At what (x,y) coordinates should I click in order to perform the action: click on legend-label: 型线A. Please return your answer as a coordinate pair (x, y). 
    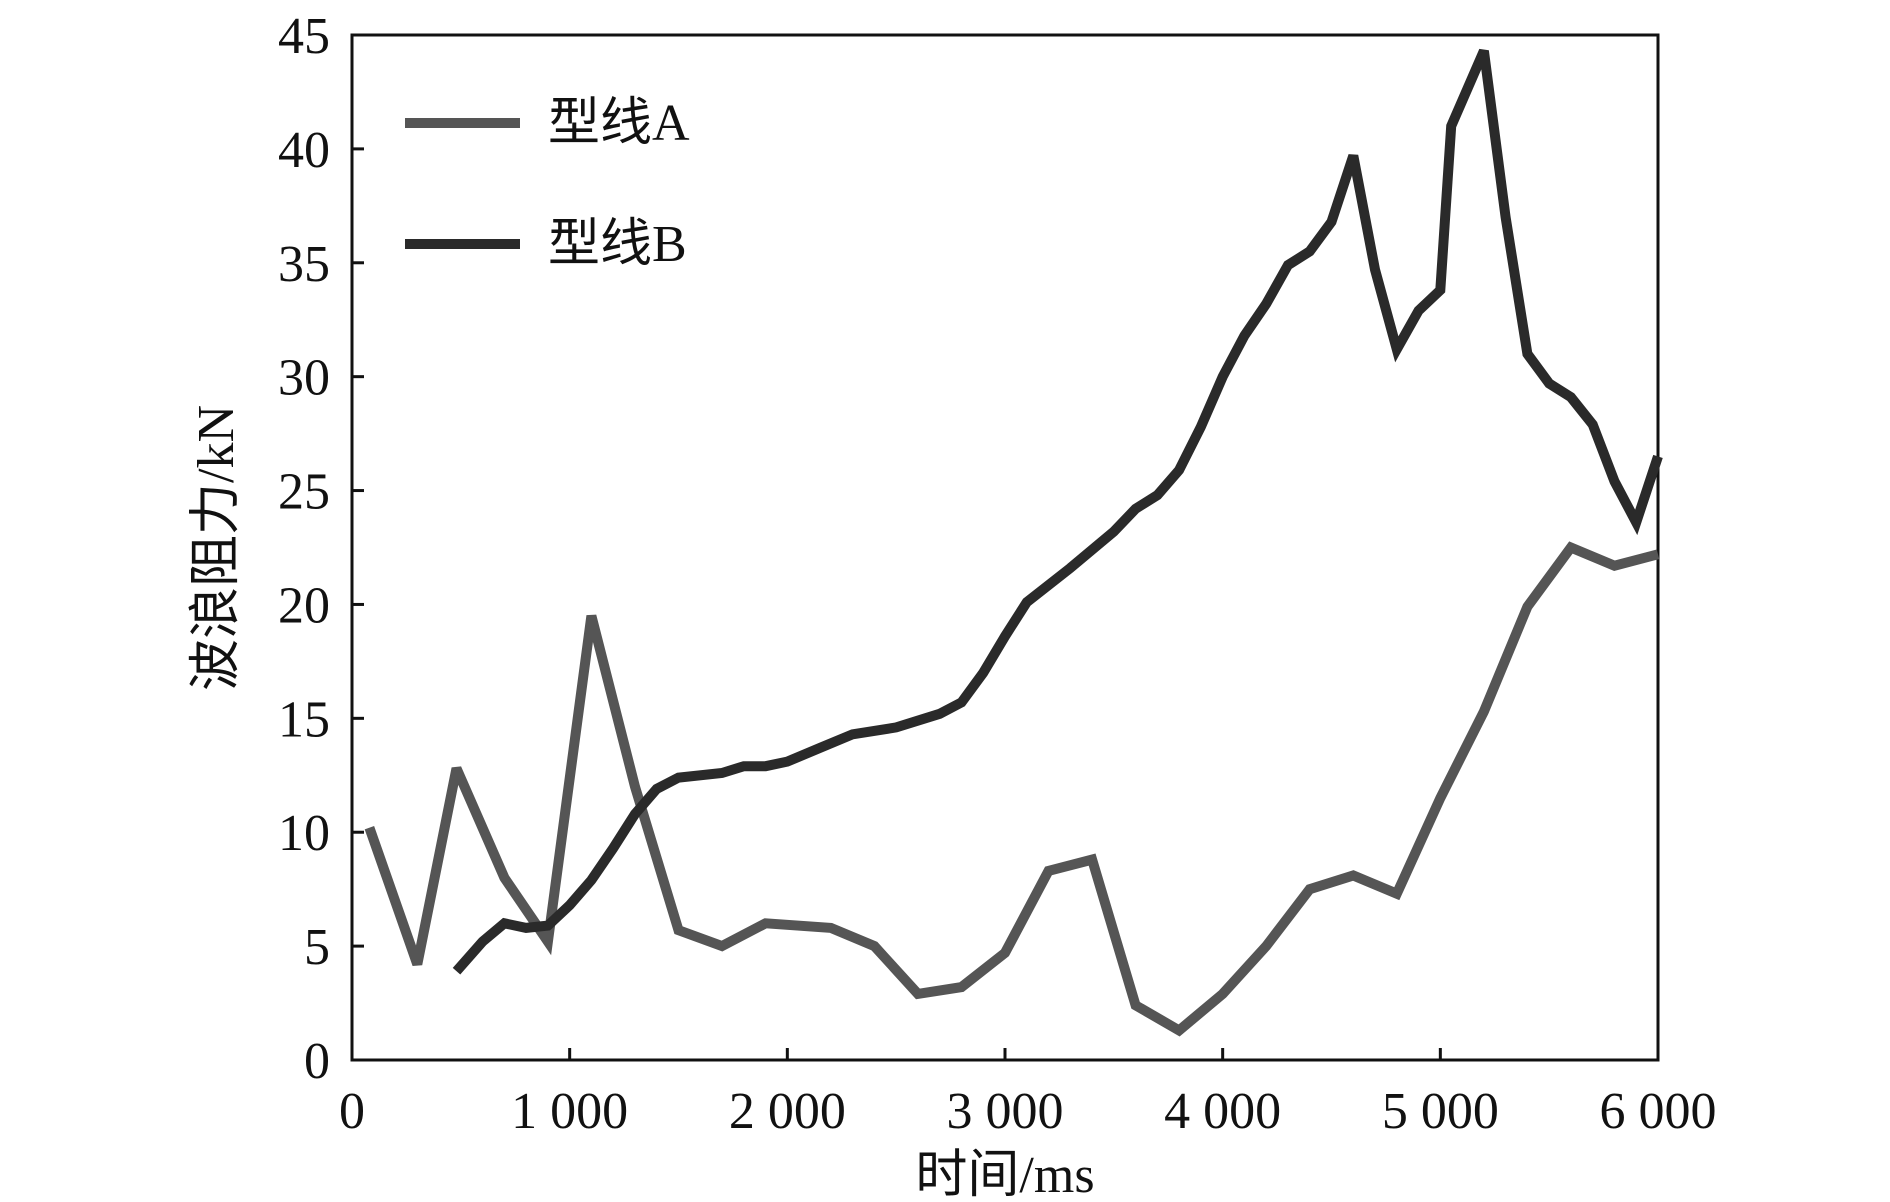
    Looking at the image, I should click on (619, 123).